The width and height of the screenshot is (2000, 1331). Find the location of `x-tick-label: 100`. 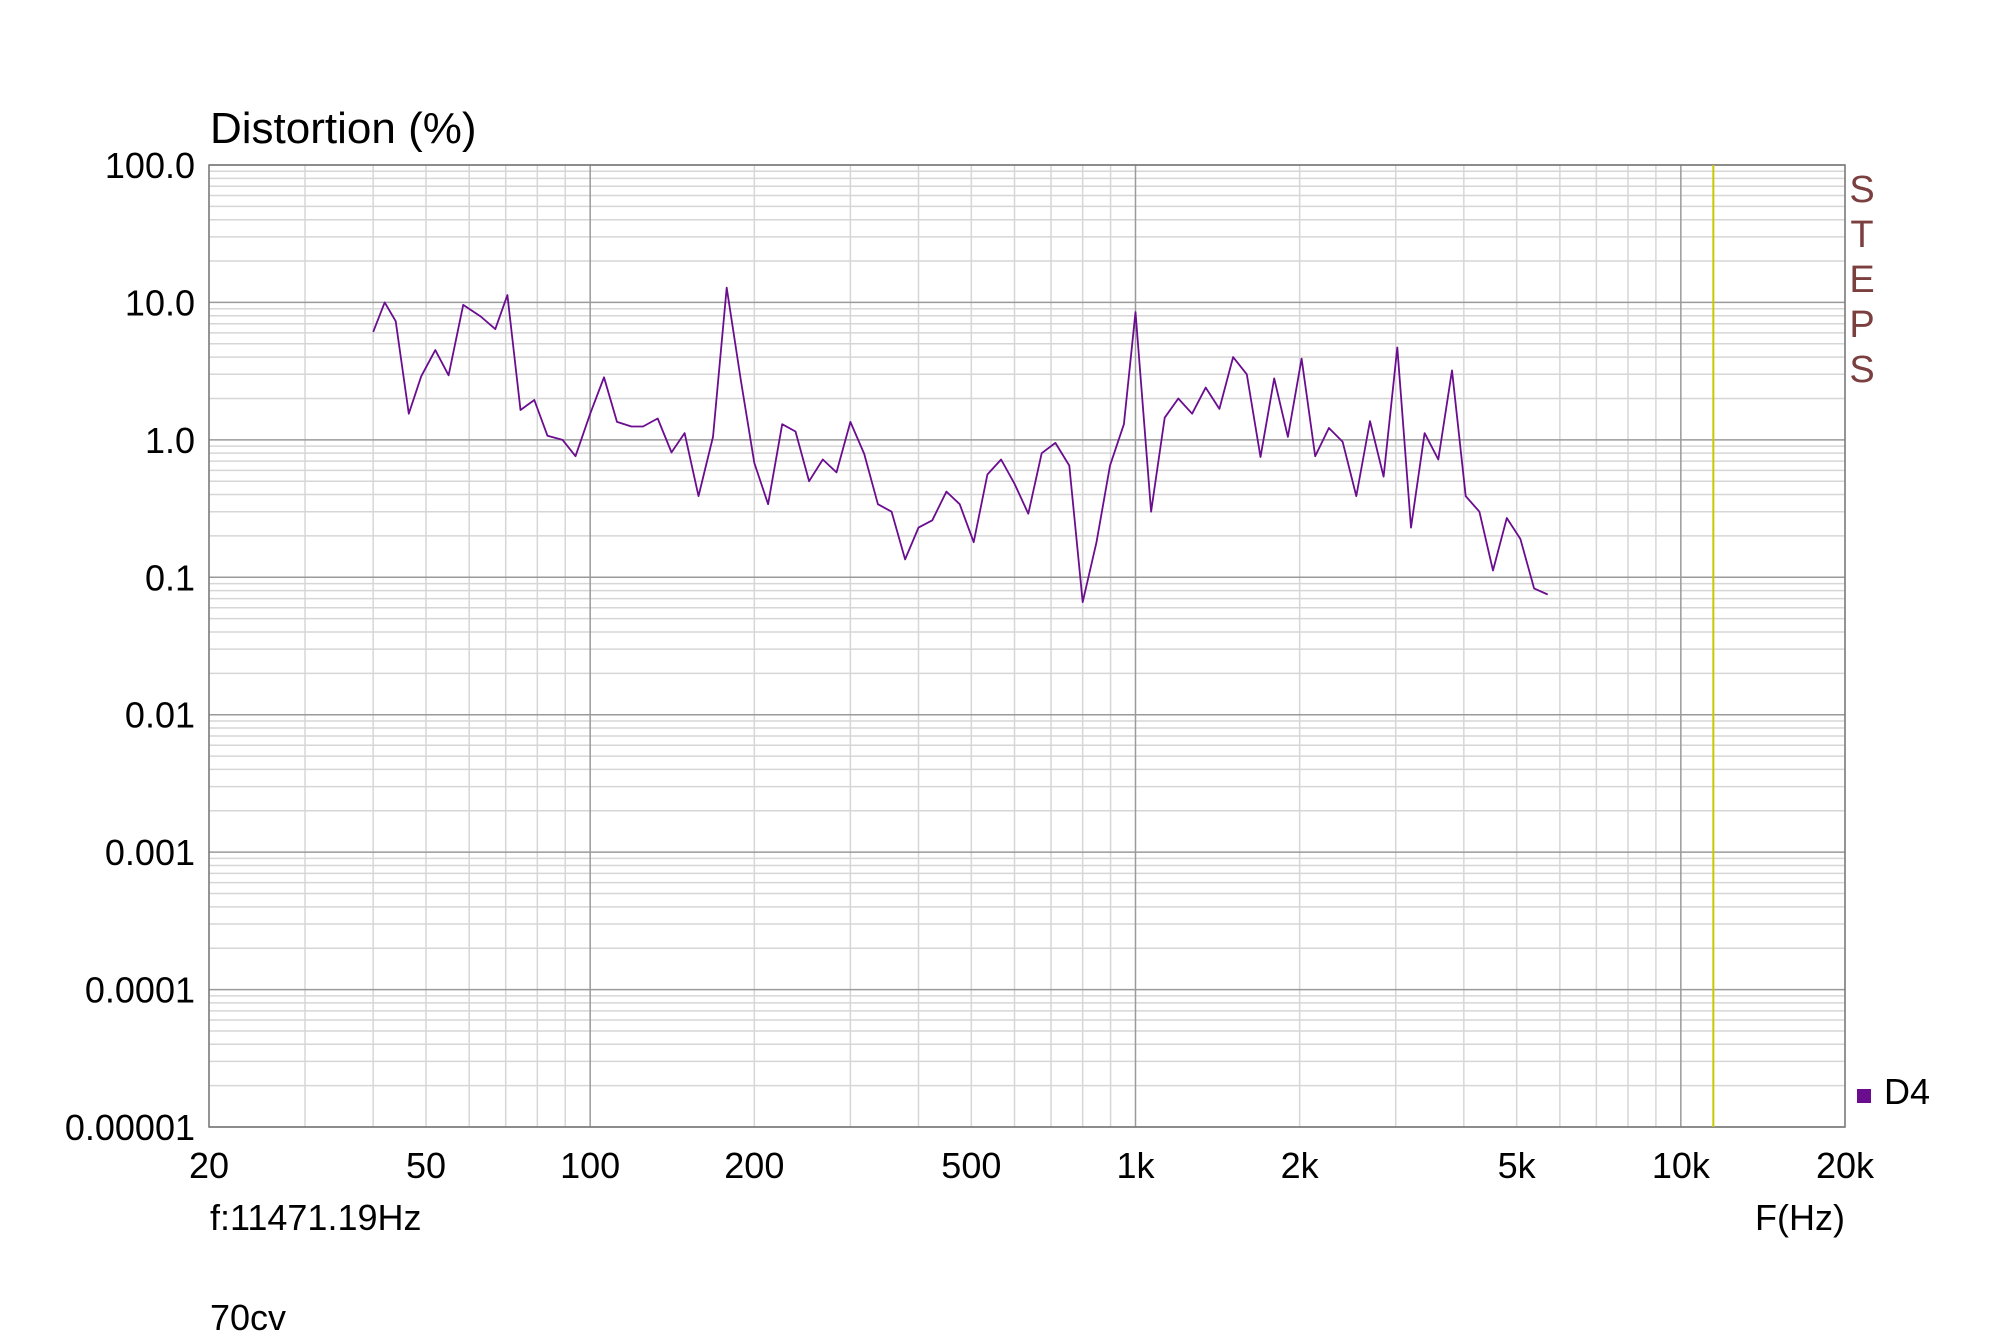

x-tick-label: 100 is located at coordinates (590, 1165).